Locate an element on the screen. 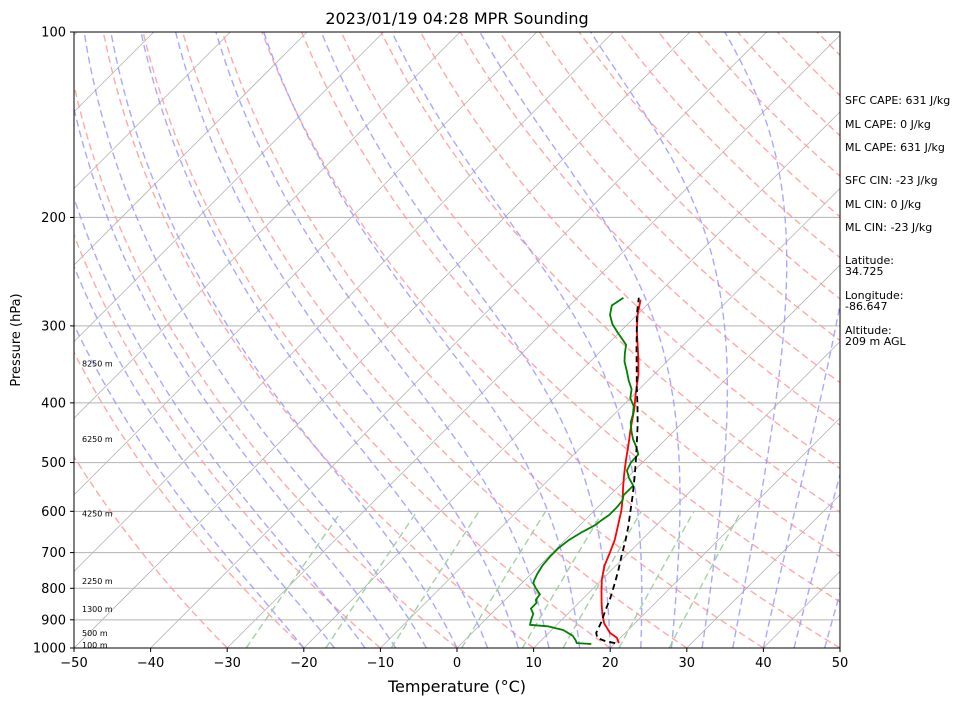 Image resolution: width=960 pixels, height=705 pixels. x-tick-label: −40 is located at coordinates (150, 663).